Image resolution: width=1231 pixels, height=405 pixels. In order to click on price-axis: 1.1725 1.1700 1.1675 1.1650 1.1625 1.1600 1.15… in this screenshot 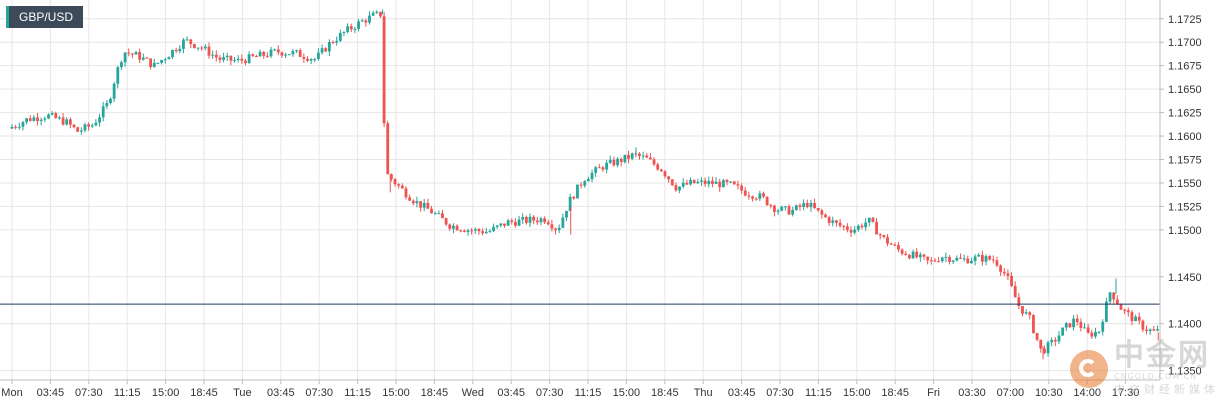, I will do `click(1195, 202)`.